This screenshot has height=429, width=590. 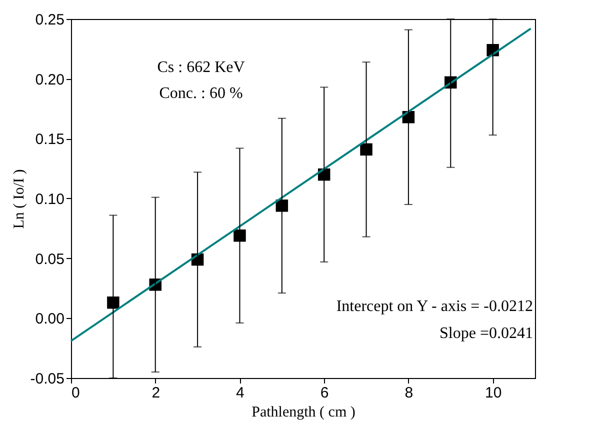 What do you see at coordinates (49, 199) in the screenshot?
I see `y-tick-label: 0.10` at bounding box center [49, 199].